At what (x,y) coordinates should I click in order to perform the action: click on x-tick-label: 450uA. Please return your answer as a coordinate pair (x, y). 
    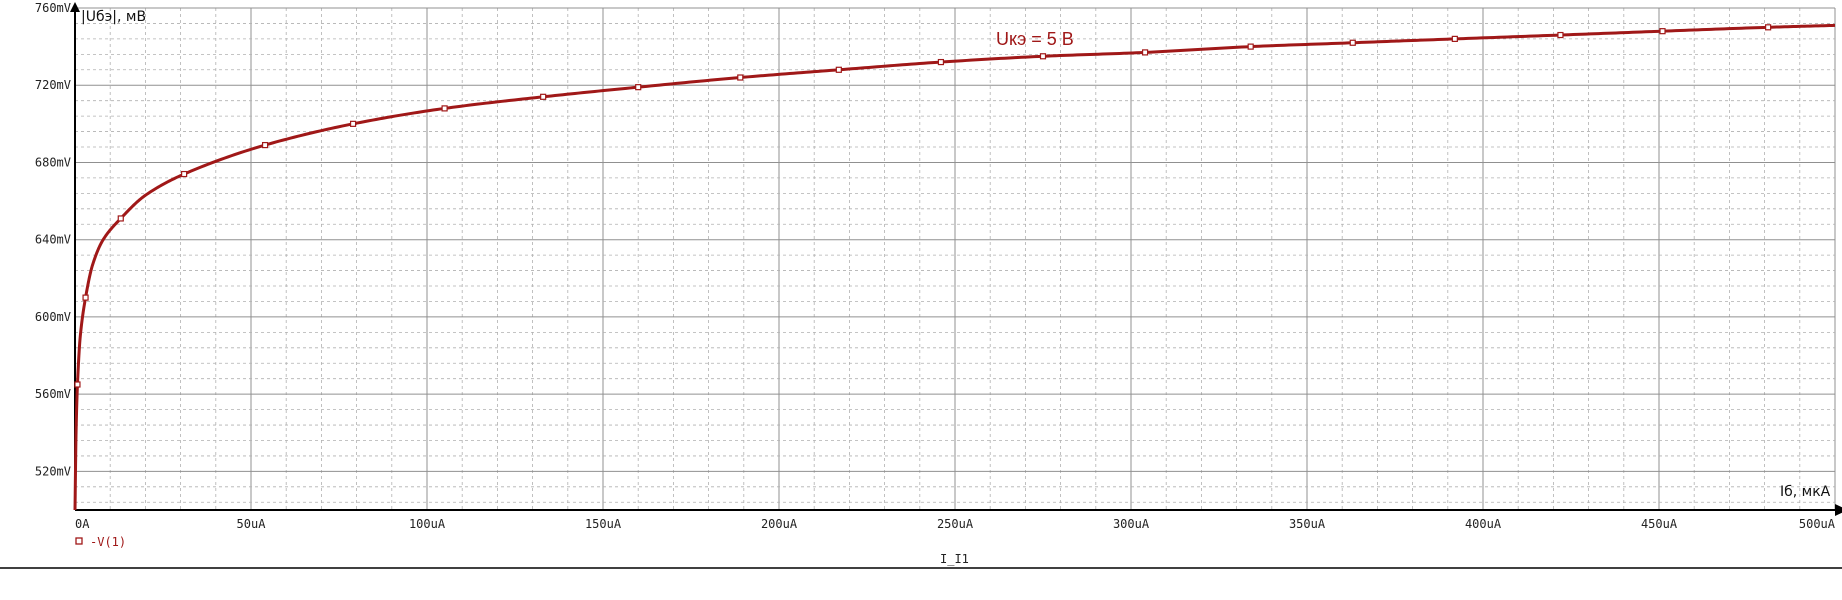
    Looking at the image, I should click on (1659, 524).